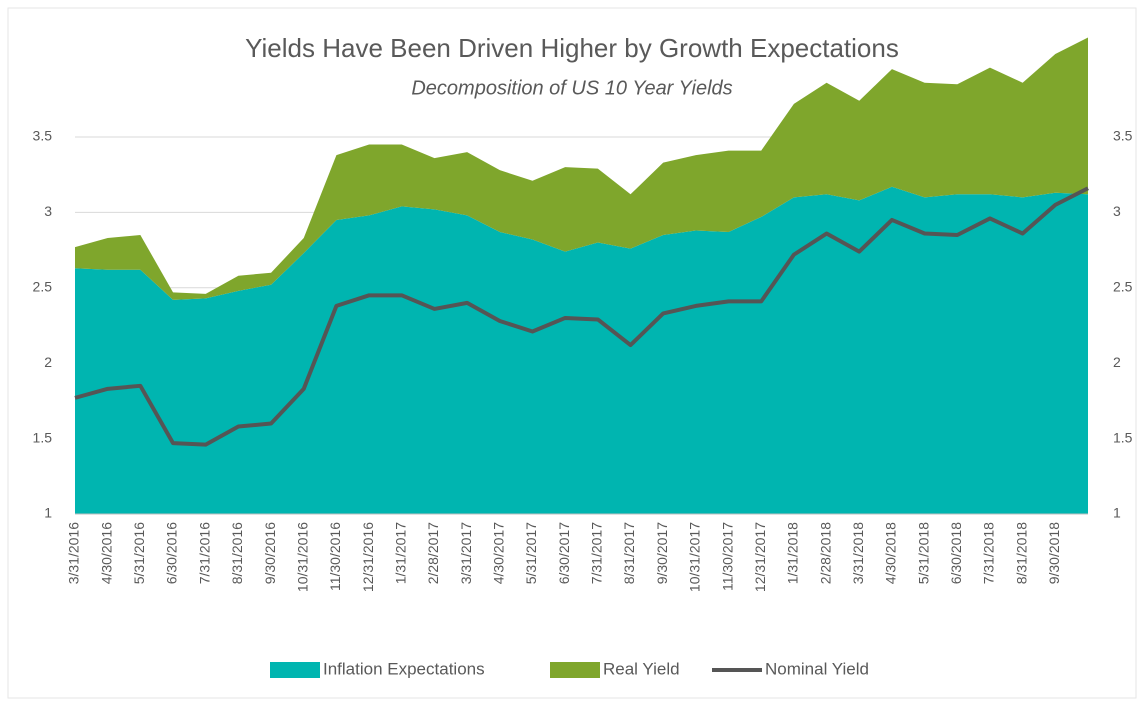 The image size is (1144, 707). What do you see at coordinates (172, 553) in the screenshot?
I see `x-tick-label: 6/30/2016` at bounding box center [172, 553].